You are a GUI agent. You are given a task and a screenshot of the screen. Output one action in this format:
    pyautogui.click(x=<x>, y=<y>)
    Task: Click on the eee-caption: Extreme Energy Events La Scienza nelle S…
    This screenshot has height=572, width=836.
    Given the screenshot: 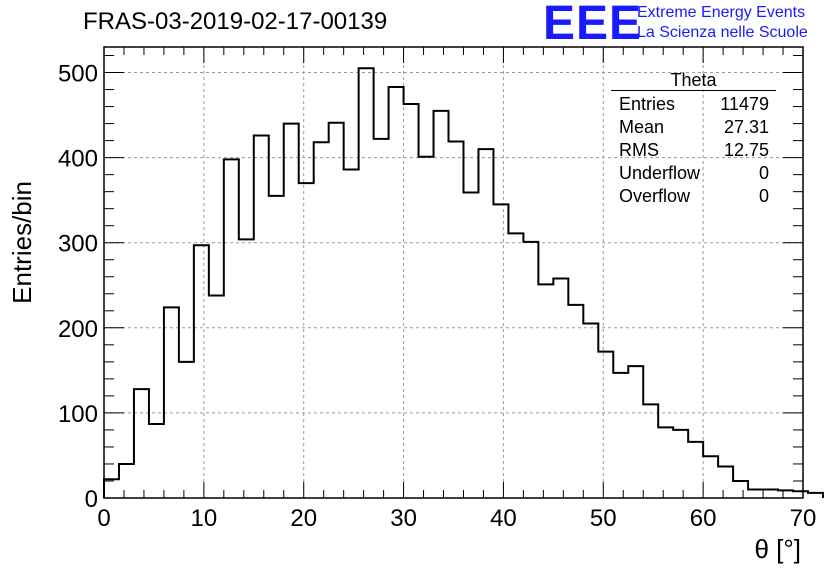 What is the action you would take?
    pyautogui.click(x=722, y=23)
    